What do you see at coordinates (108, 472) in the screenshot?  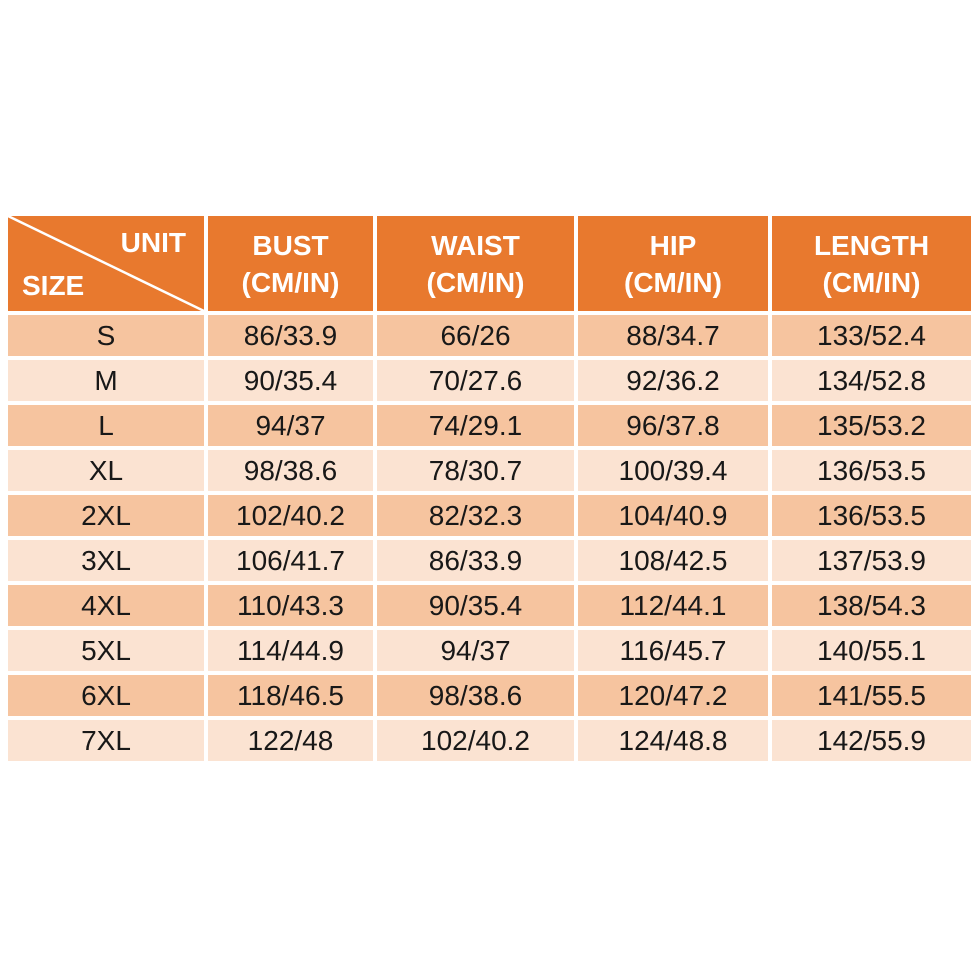 I see `size-cell: XL` at bounding box center [108, 472].